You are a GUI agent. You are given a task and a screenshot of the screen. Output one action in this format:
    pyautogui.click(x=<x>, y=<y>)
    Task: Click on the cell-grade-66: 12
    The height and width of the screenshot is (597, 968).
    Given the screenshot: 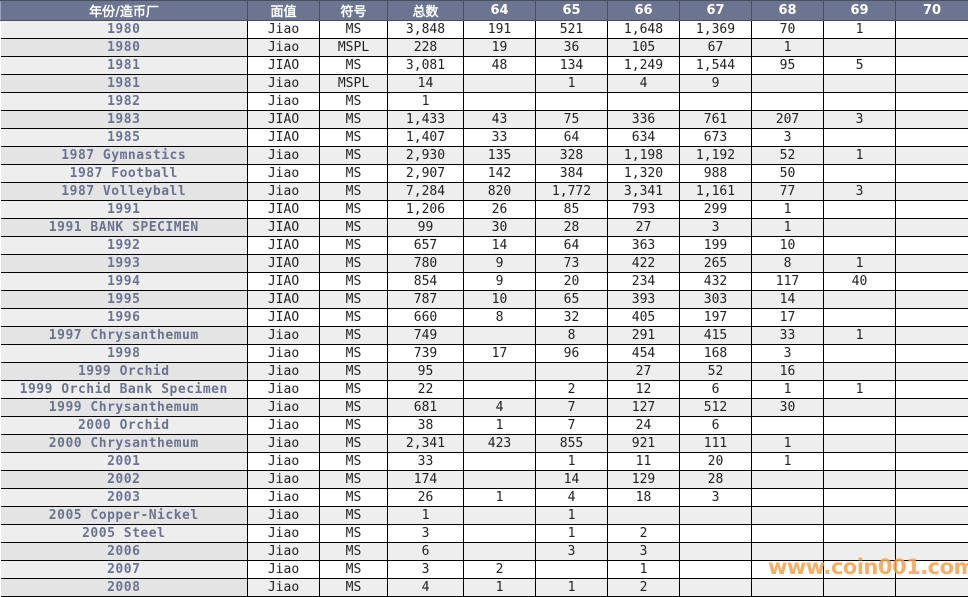 What is the action you would take?
    pyautogui.click(x=644, y=390)
    